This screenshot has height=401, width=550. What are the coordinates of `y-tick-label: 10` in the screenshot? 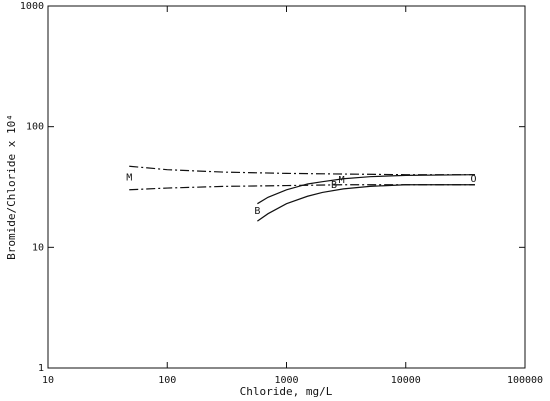 It's located at (38, 247).